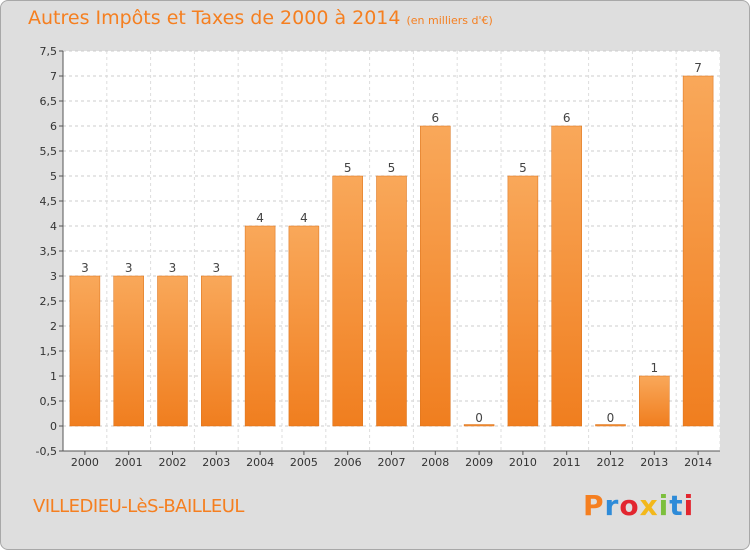 This screenshot has width=750, height=550. I want to click on y-tick-label: 1, so click(53, 376).